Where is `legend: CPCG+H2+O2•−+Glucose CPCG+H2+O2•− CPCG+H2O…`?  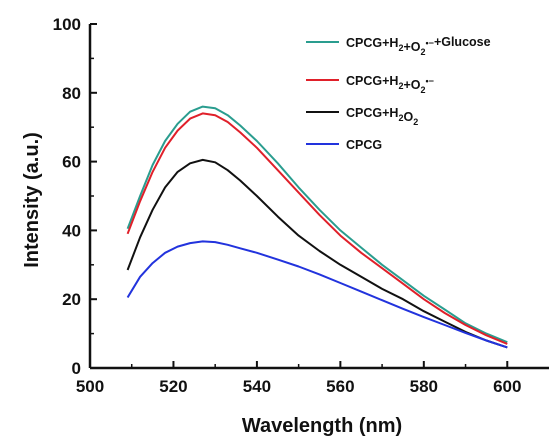
legend: CPCG+H2+O2•−+Glucose CPCG+H2+O2•− CPCG+H2O… is located at coordinates (398, 93).